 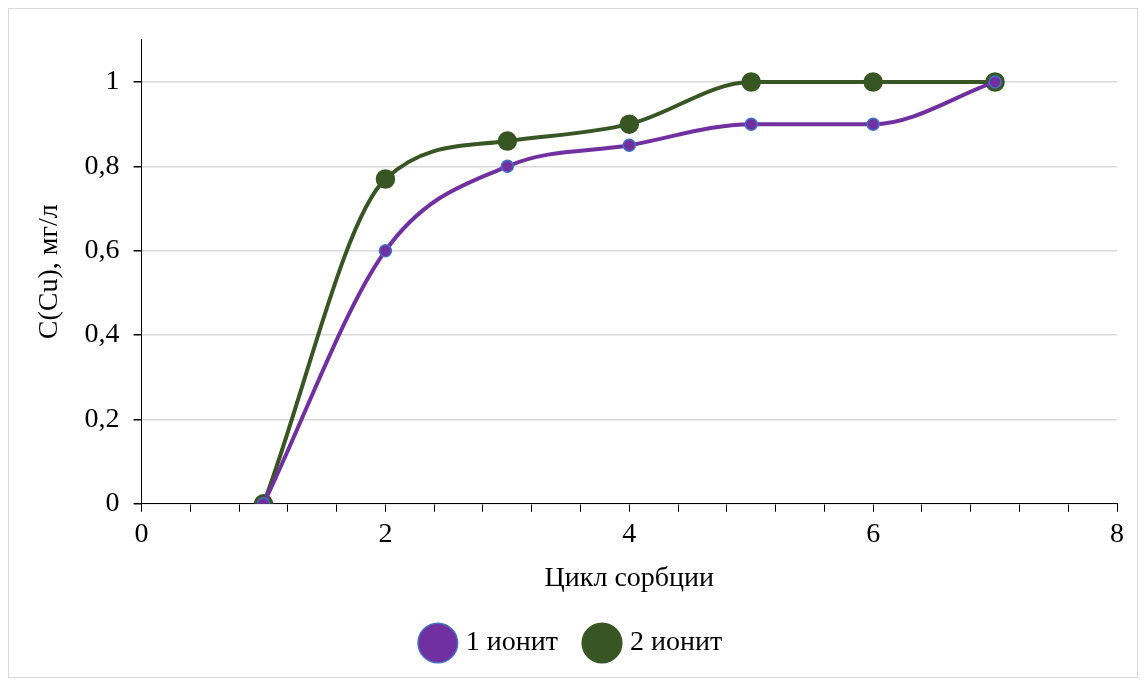 I want to click on y-tick-label: 1, so click(x=112, y=80).